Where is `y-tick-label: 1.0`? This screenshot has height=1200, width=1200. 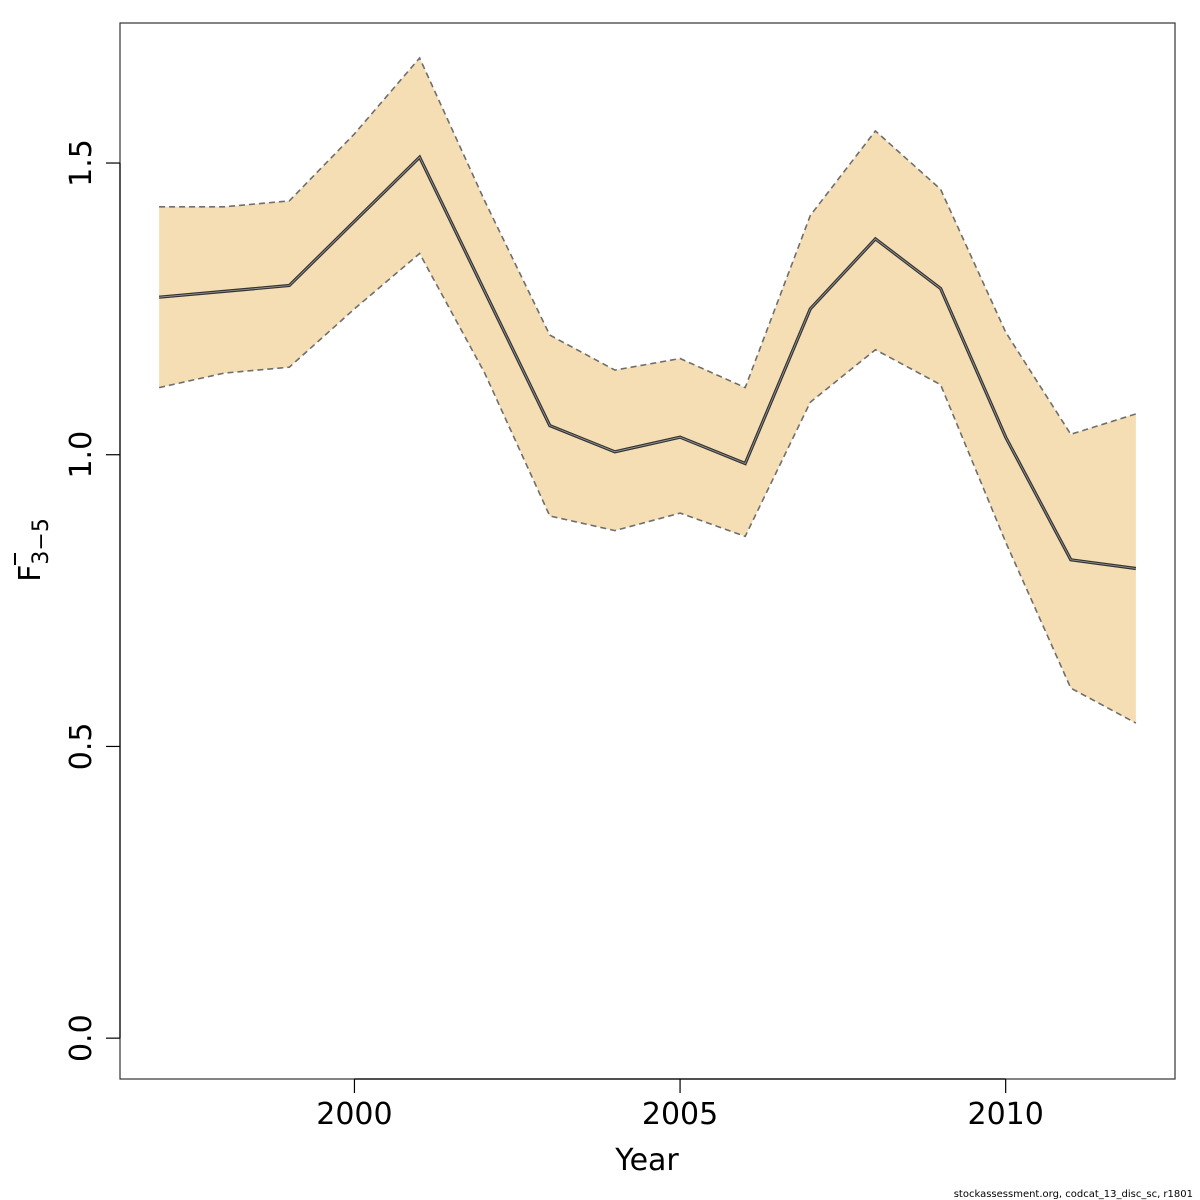 y-tick-label: 1.0 is located at coordinates (81, 455).